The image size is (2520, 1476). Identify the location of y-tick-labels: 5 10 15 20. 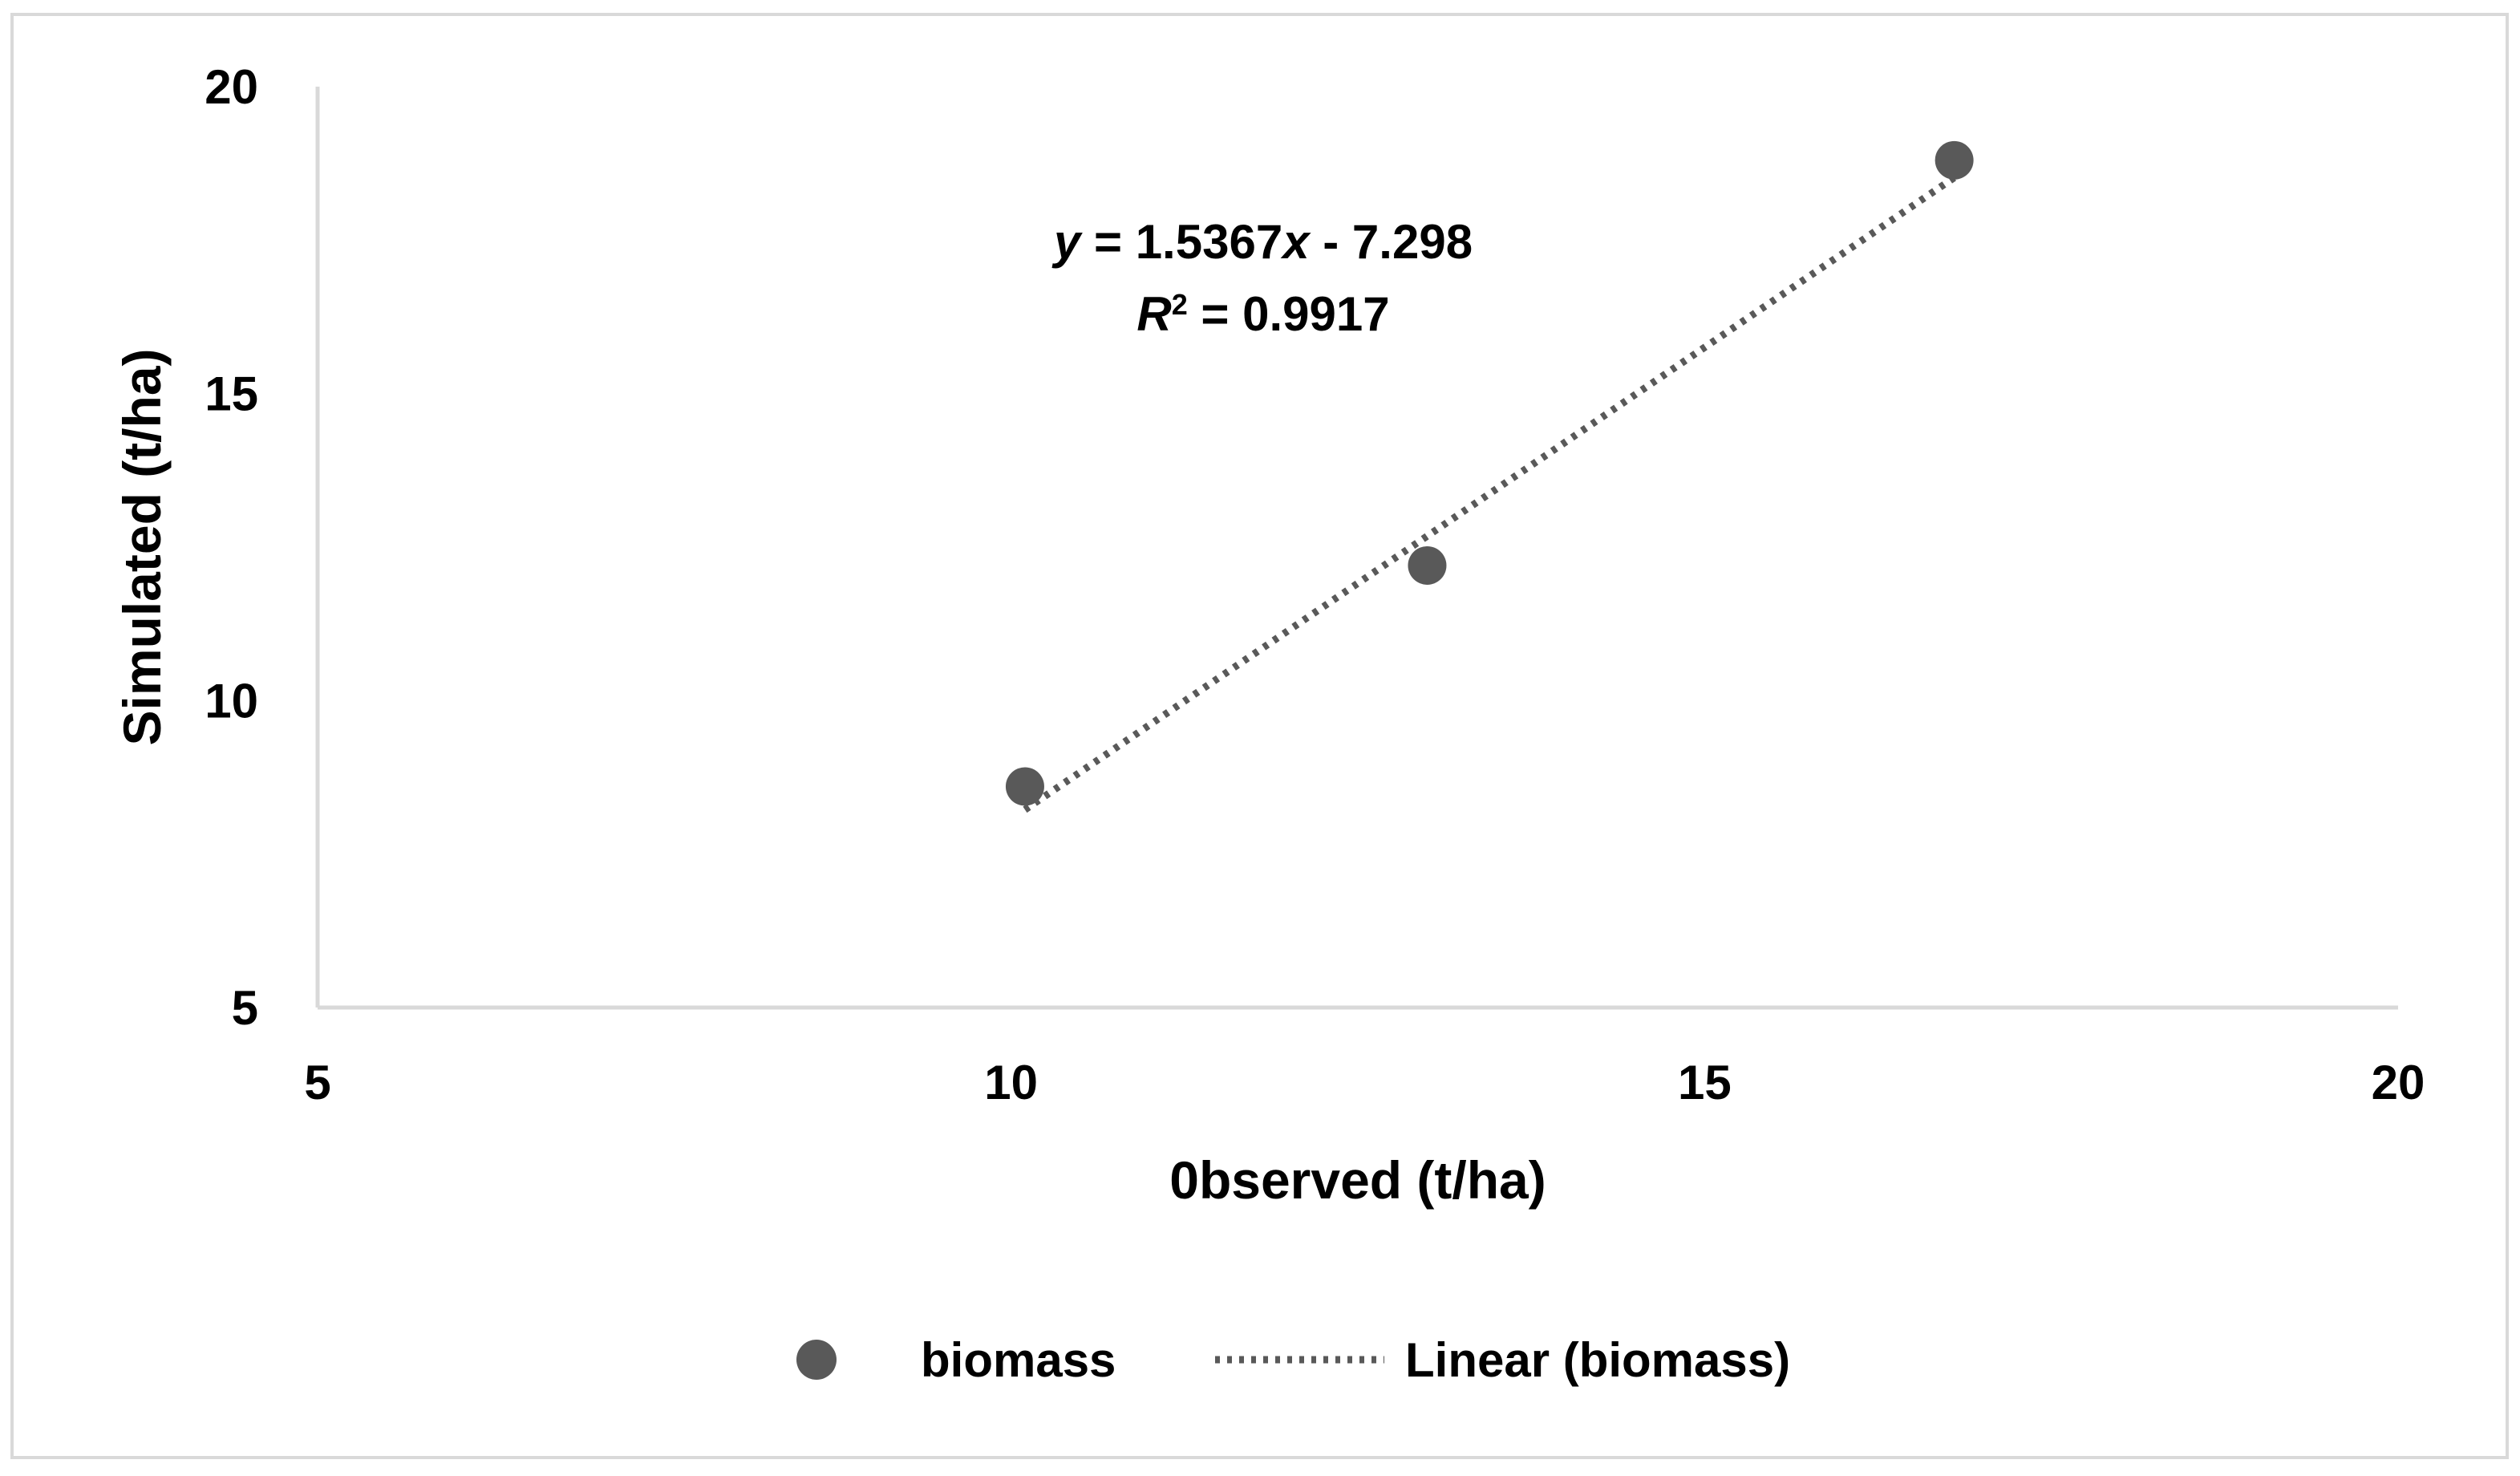
(231, 547).